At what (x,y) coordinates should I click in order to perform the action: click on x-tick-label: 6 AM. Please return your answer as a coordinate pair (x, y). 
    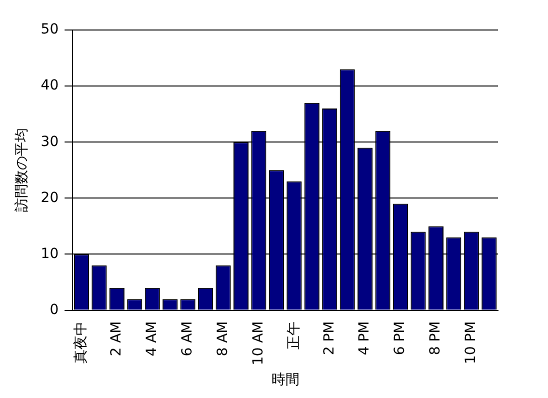
    Looking at the image, I should click on (187, 338).